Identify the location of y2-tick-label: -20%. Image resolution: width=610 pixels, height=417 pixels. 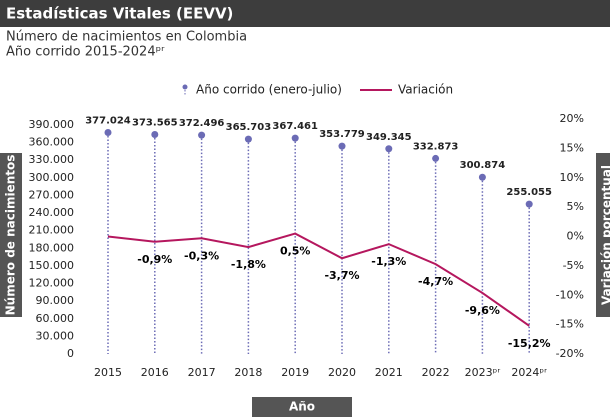
(570, 353).